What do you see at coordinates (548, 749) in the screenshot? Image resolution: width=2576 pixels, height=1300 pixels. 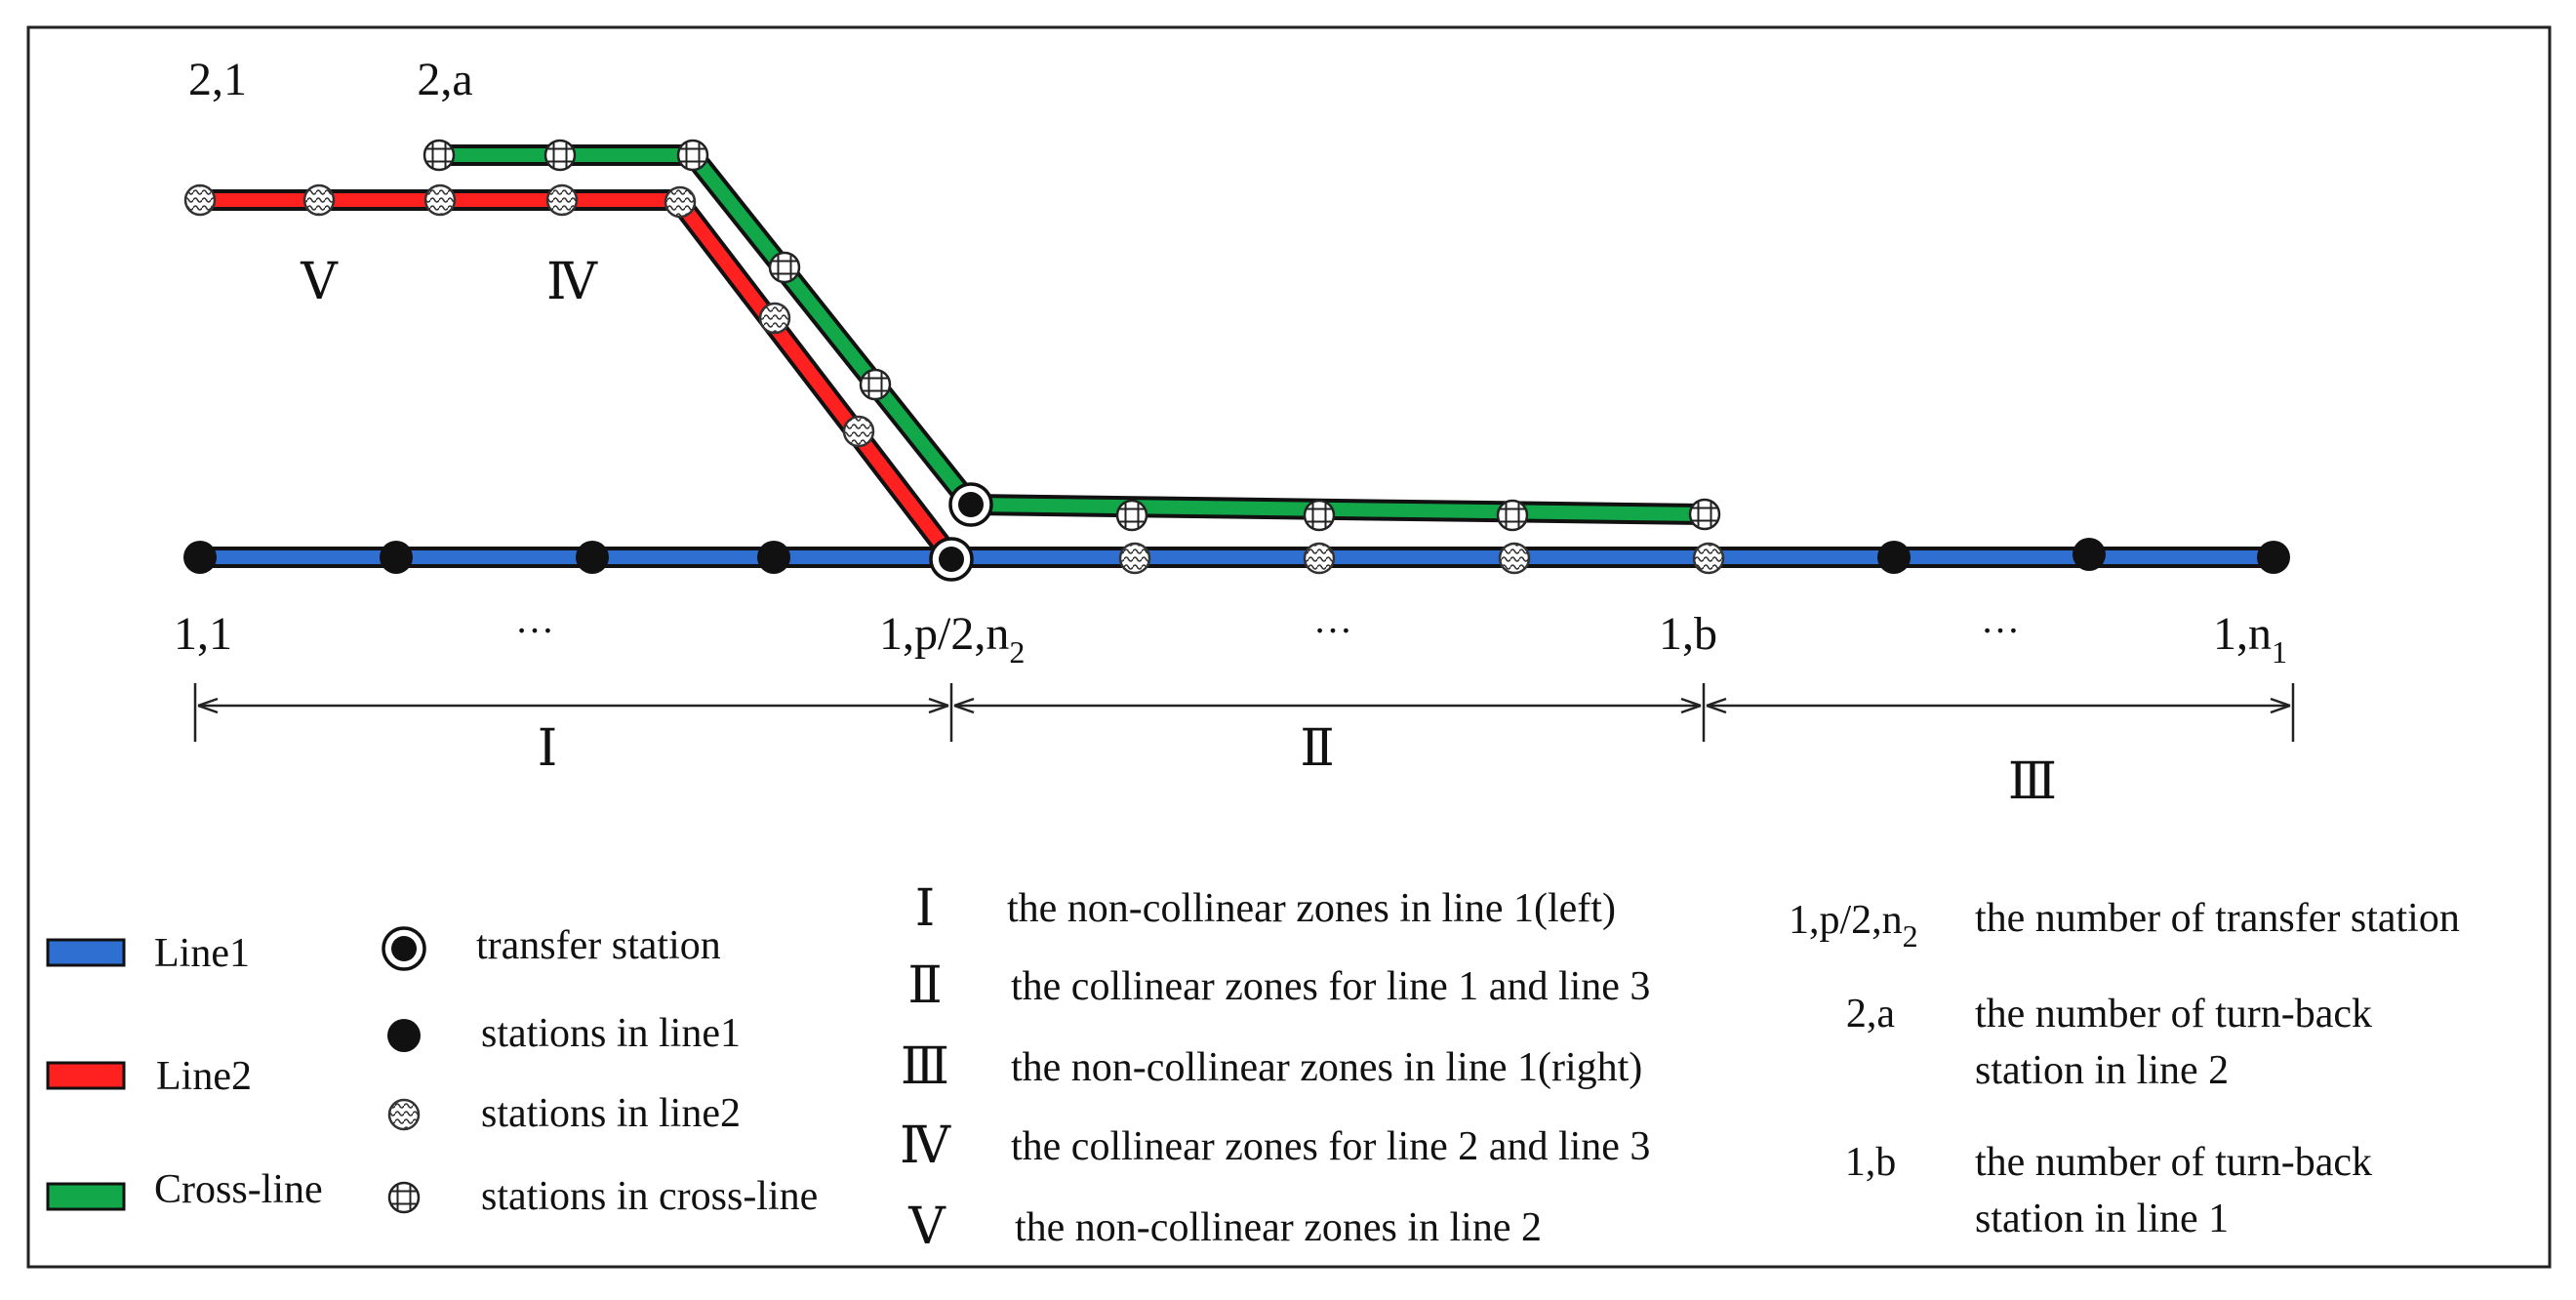 I see `zone-label-I: Ⅰ` at bounding box center [548, 749].